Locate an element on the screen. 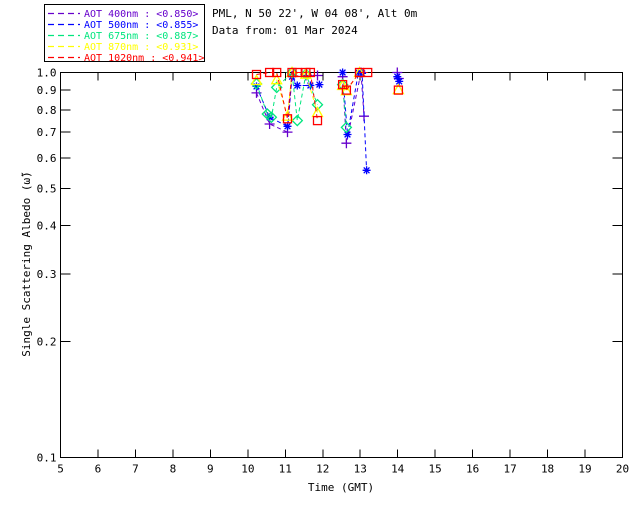 This screenshot has height=512, width=640. x-tick-label: 11 is located at coordinates (285, 469).